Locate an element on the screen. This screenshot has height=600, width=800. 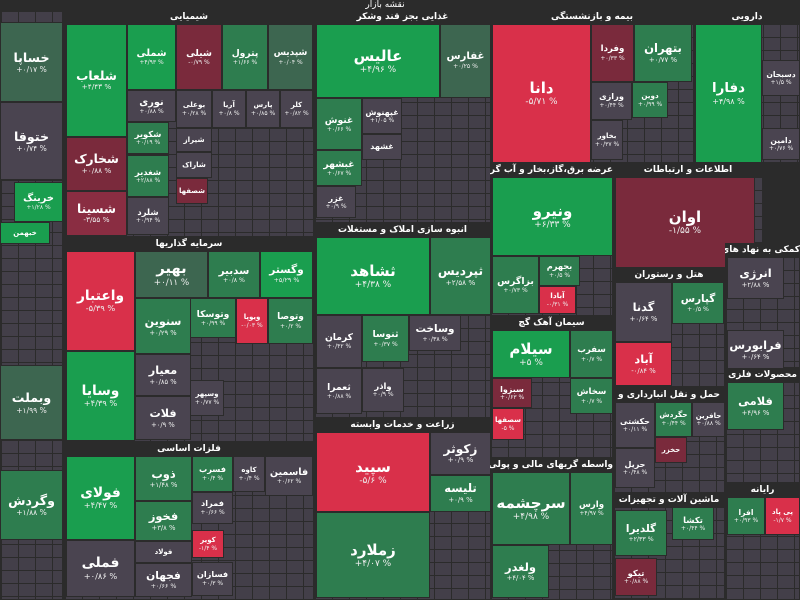
stock-tile: آباد -۰/۸۴ % is located at coordinates (643, 364).